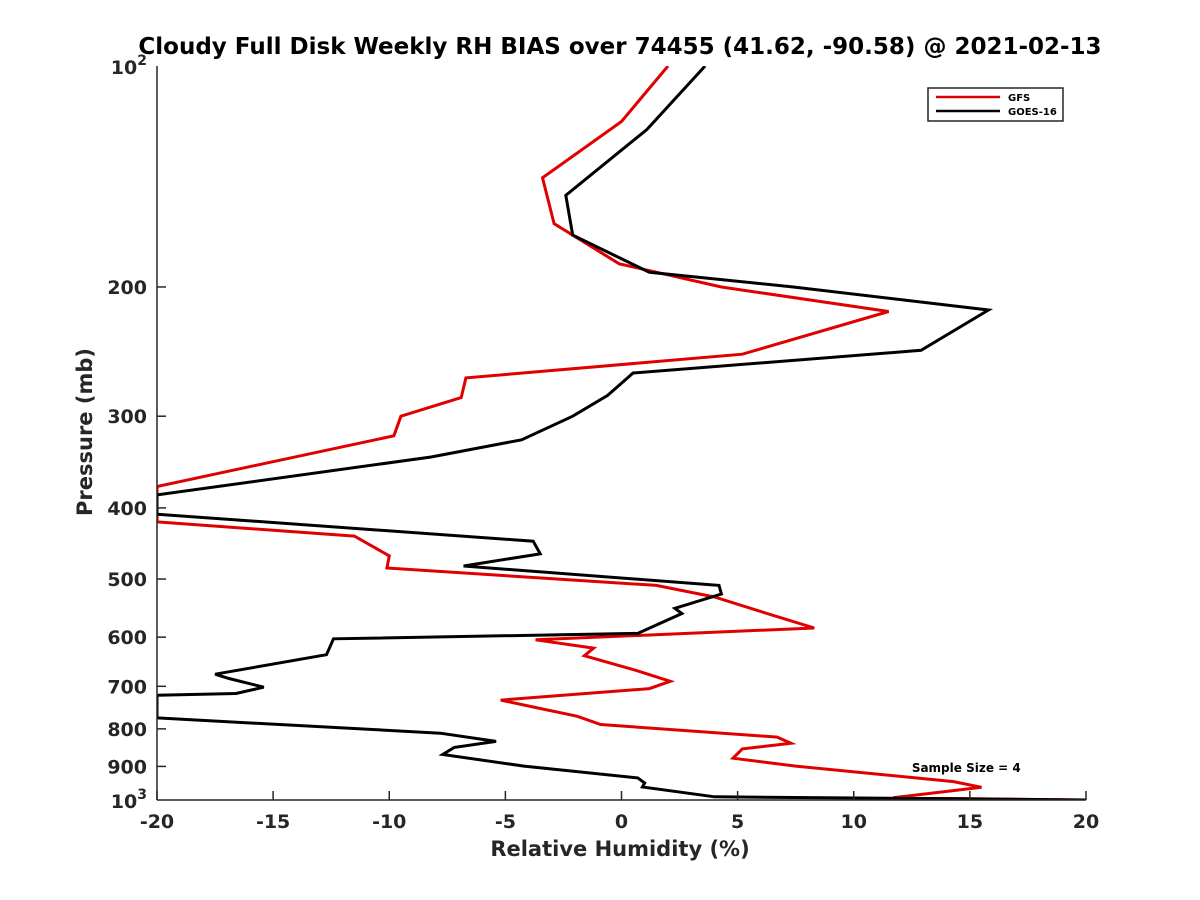 This screenshot has width=1200, height=900. Describe the element at coordinates (1019, 98) in the screenshot. I see `legend-entry-label: GFS` at that location.